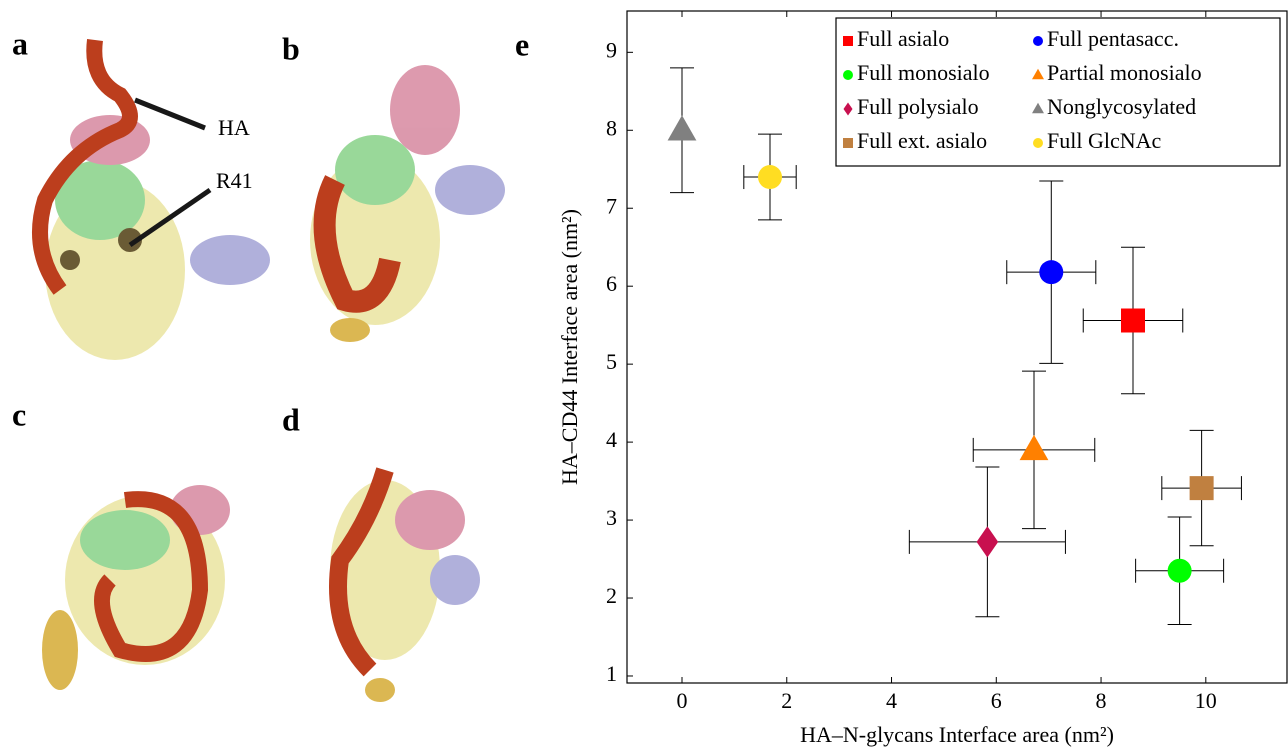 The image size is (1288, 752). Describe the element at coordinates (611, 205) in the screenshot. I see `y-tick-label: 7` at that location.